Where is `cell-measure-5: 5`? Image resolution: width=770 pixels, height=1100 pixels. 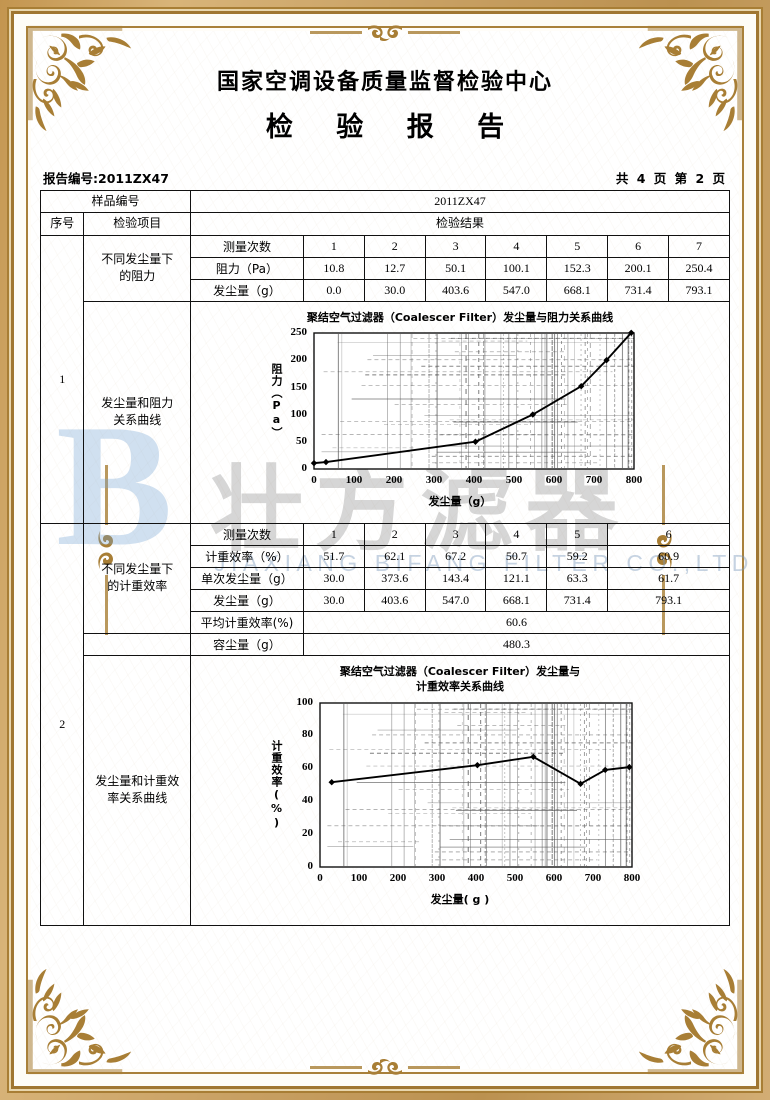
cell-measure-5: 5 is located at coordinates (577, 246).